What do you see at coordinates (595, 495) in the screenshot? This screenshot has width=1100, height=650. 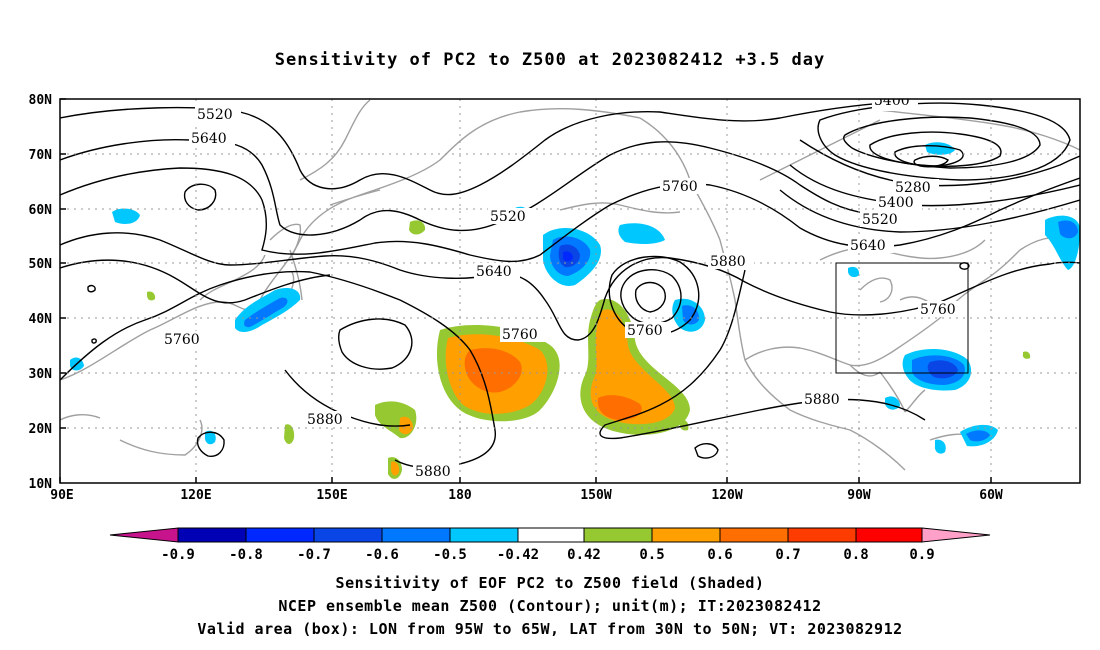 I see `lon-label: 150W` at bounding box center [595, 495].